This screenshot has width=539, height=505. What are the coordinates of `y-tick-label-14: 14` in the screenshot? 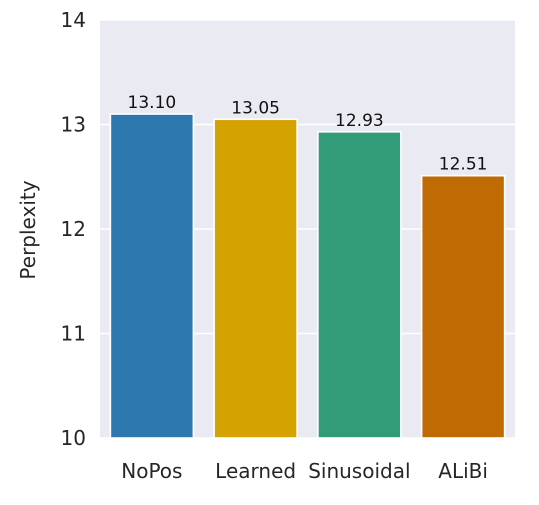 It's located at (73, 20).